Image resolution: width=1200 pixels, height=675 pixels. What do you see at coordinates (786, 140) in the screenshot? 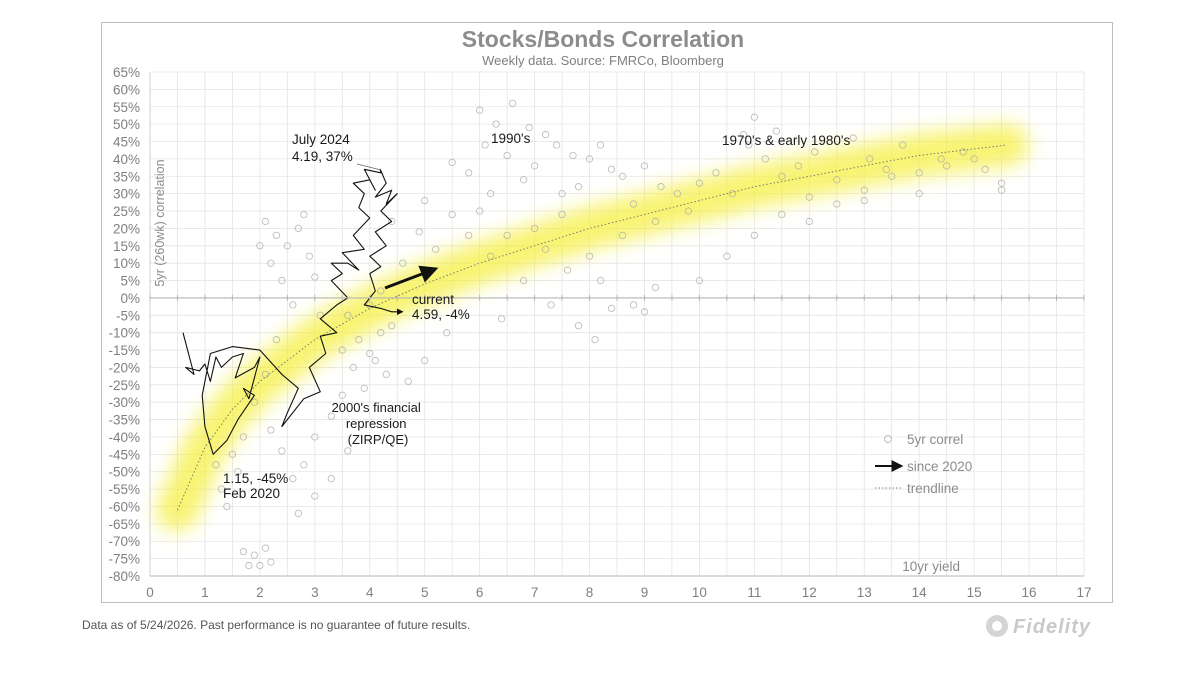
I see `annotation-1970s: 1970's & early 1980's` at bounding box center [786, 140].